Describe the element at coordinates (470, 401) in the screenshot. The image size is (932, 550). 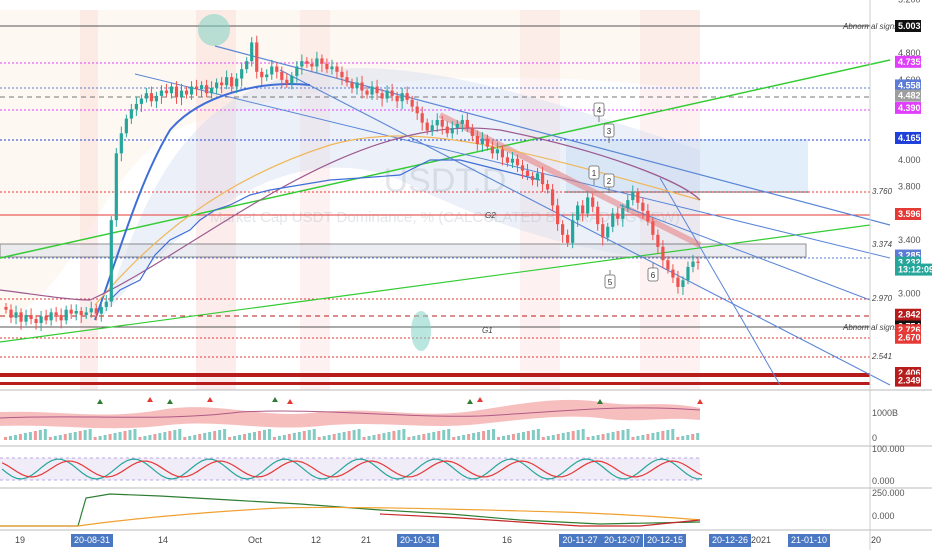
I see `signal-marker` at that location.